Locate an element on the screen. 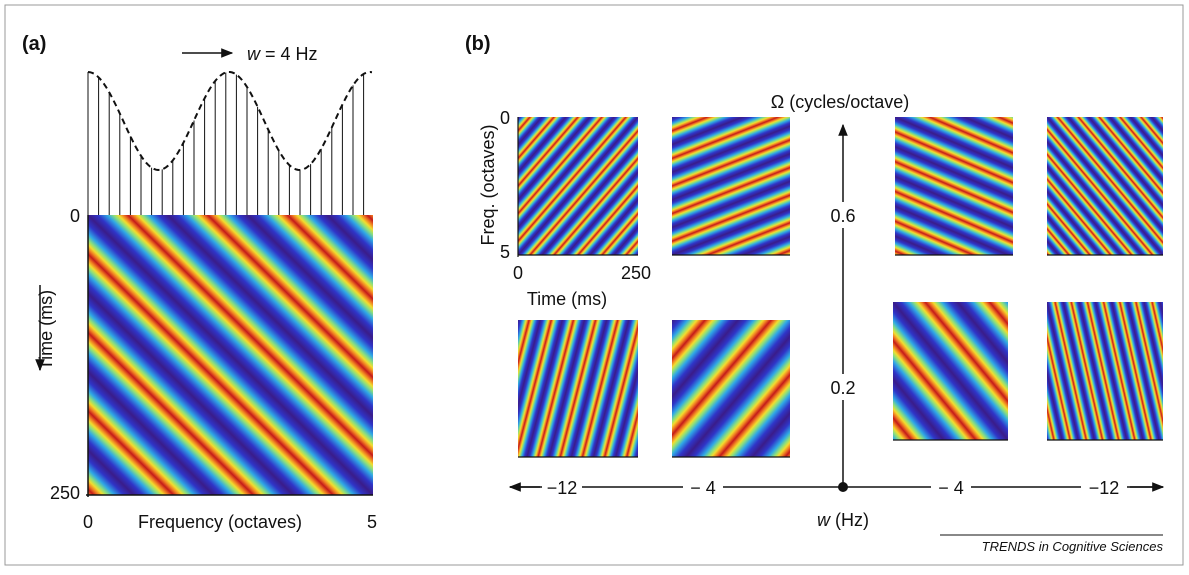 The height and width of the screenshot is (575, 1189). arrow-label: w = 4 Hz is located at coordinates (282, 54).